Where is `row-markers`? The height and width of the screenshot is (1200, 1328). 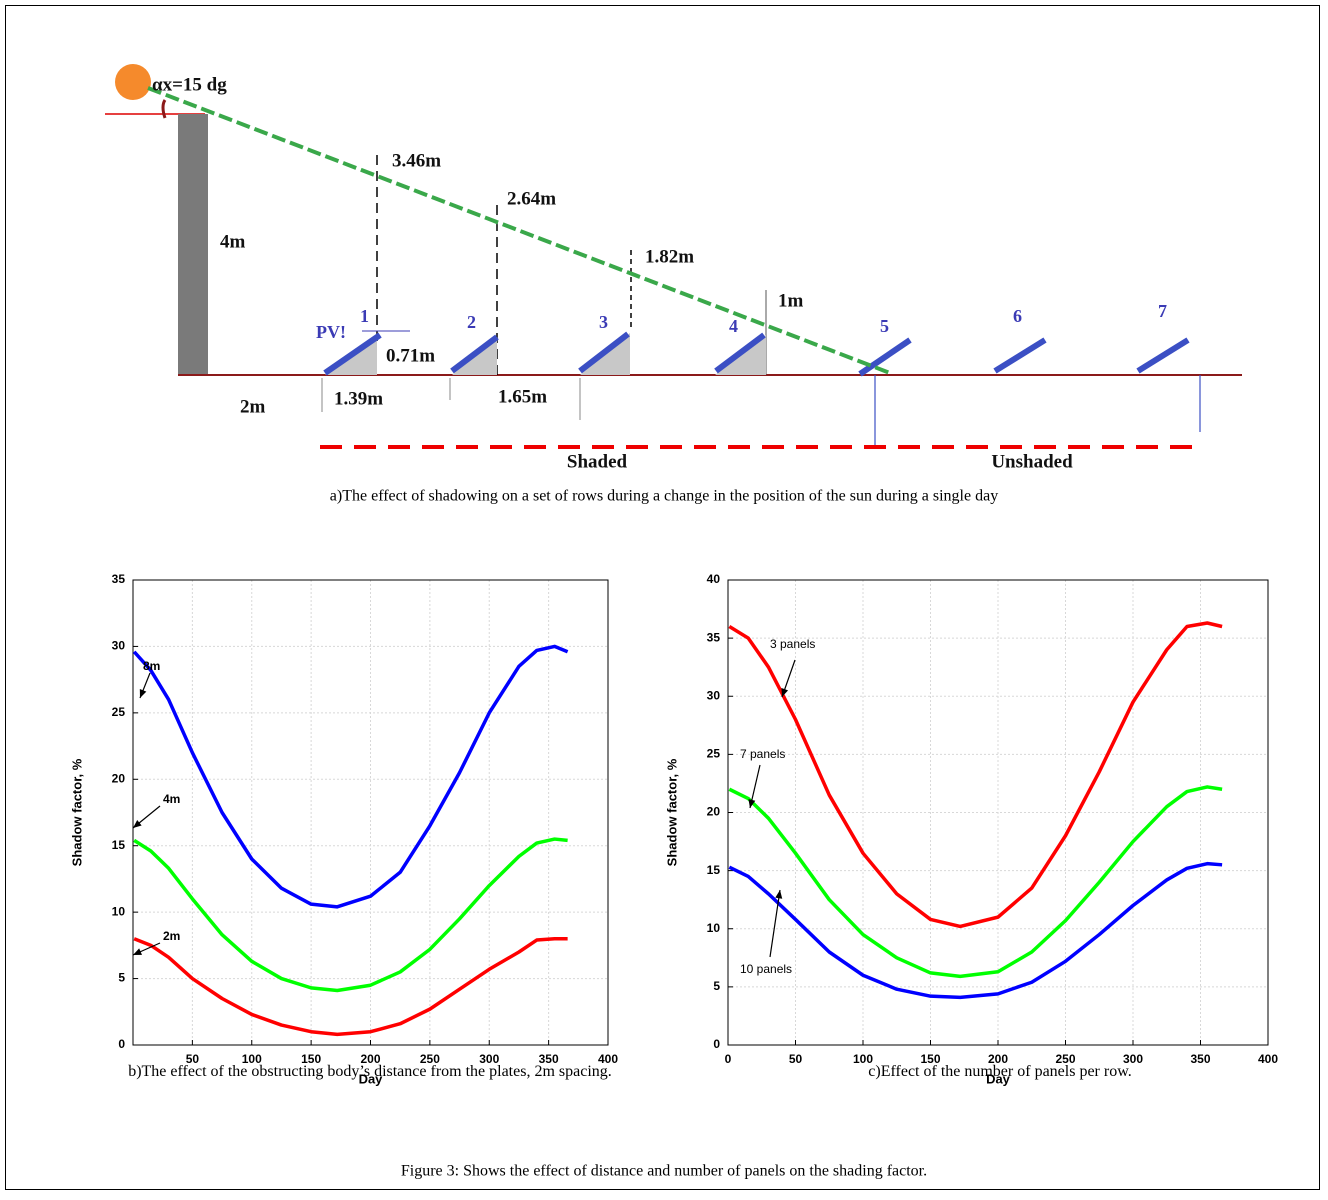 row-markers is located at coordinates (451, 399).